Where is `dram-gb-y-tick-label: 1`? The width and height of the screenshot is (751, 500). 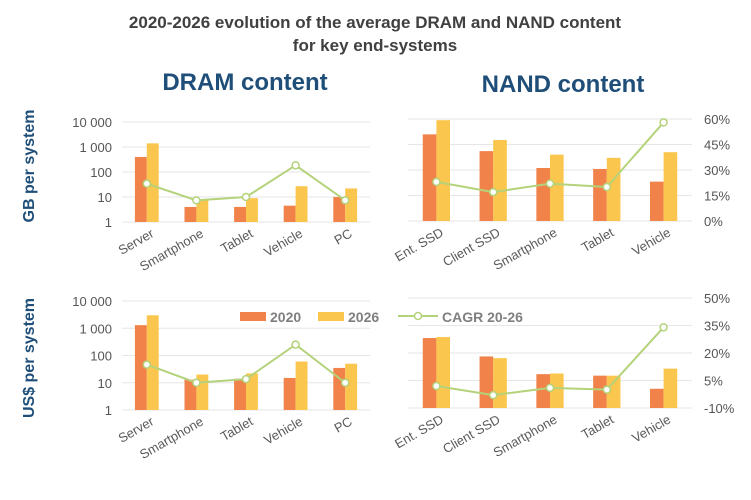 dram-gb-y-tick-label: 1 is located at coordinates (108, 222).